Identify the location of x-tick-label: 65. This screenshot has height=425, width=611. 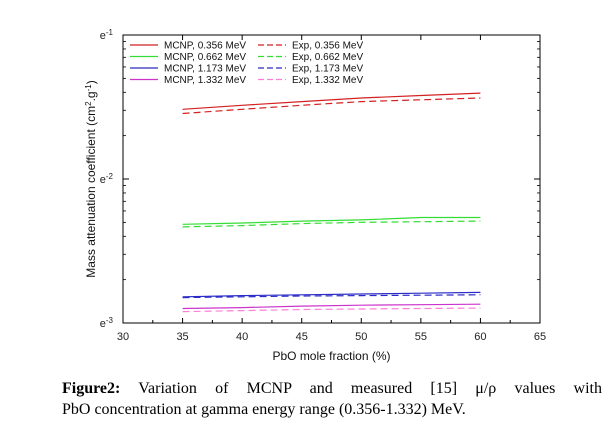
(540, 337).